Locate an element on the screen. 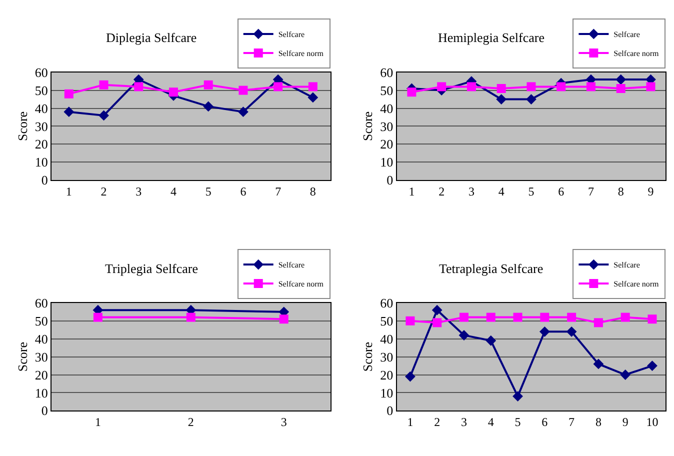  chart-title: Triplegia Selfcare is located at coordinates (151, 268).